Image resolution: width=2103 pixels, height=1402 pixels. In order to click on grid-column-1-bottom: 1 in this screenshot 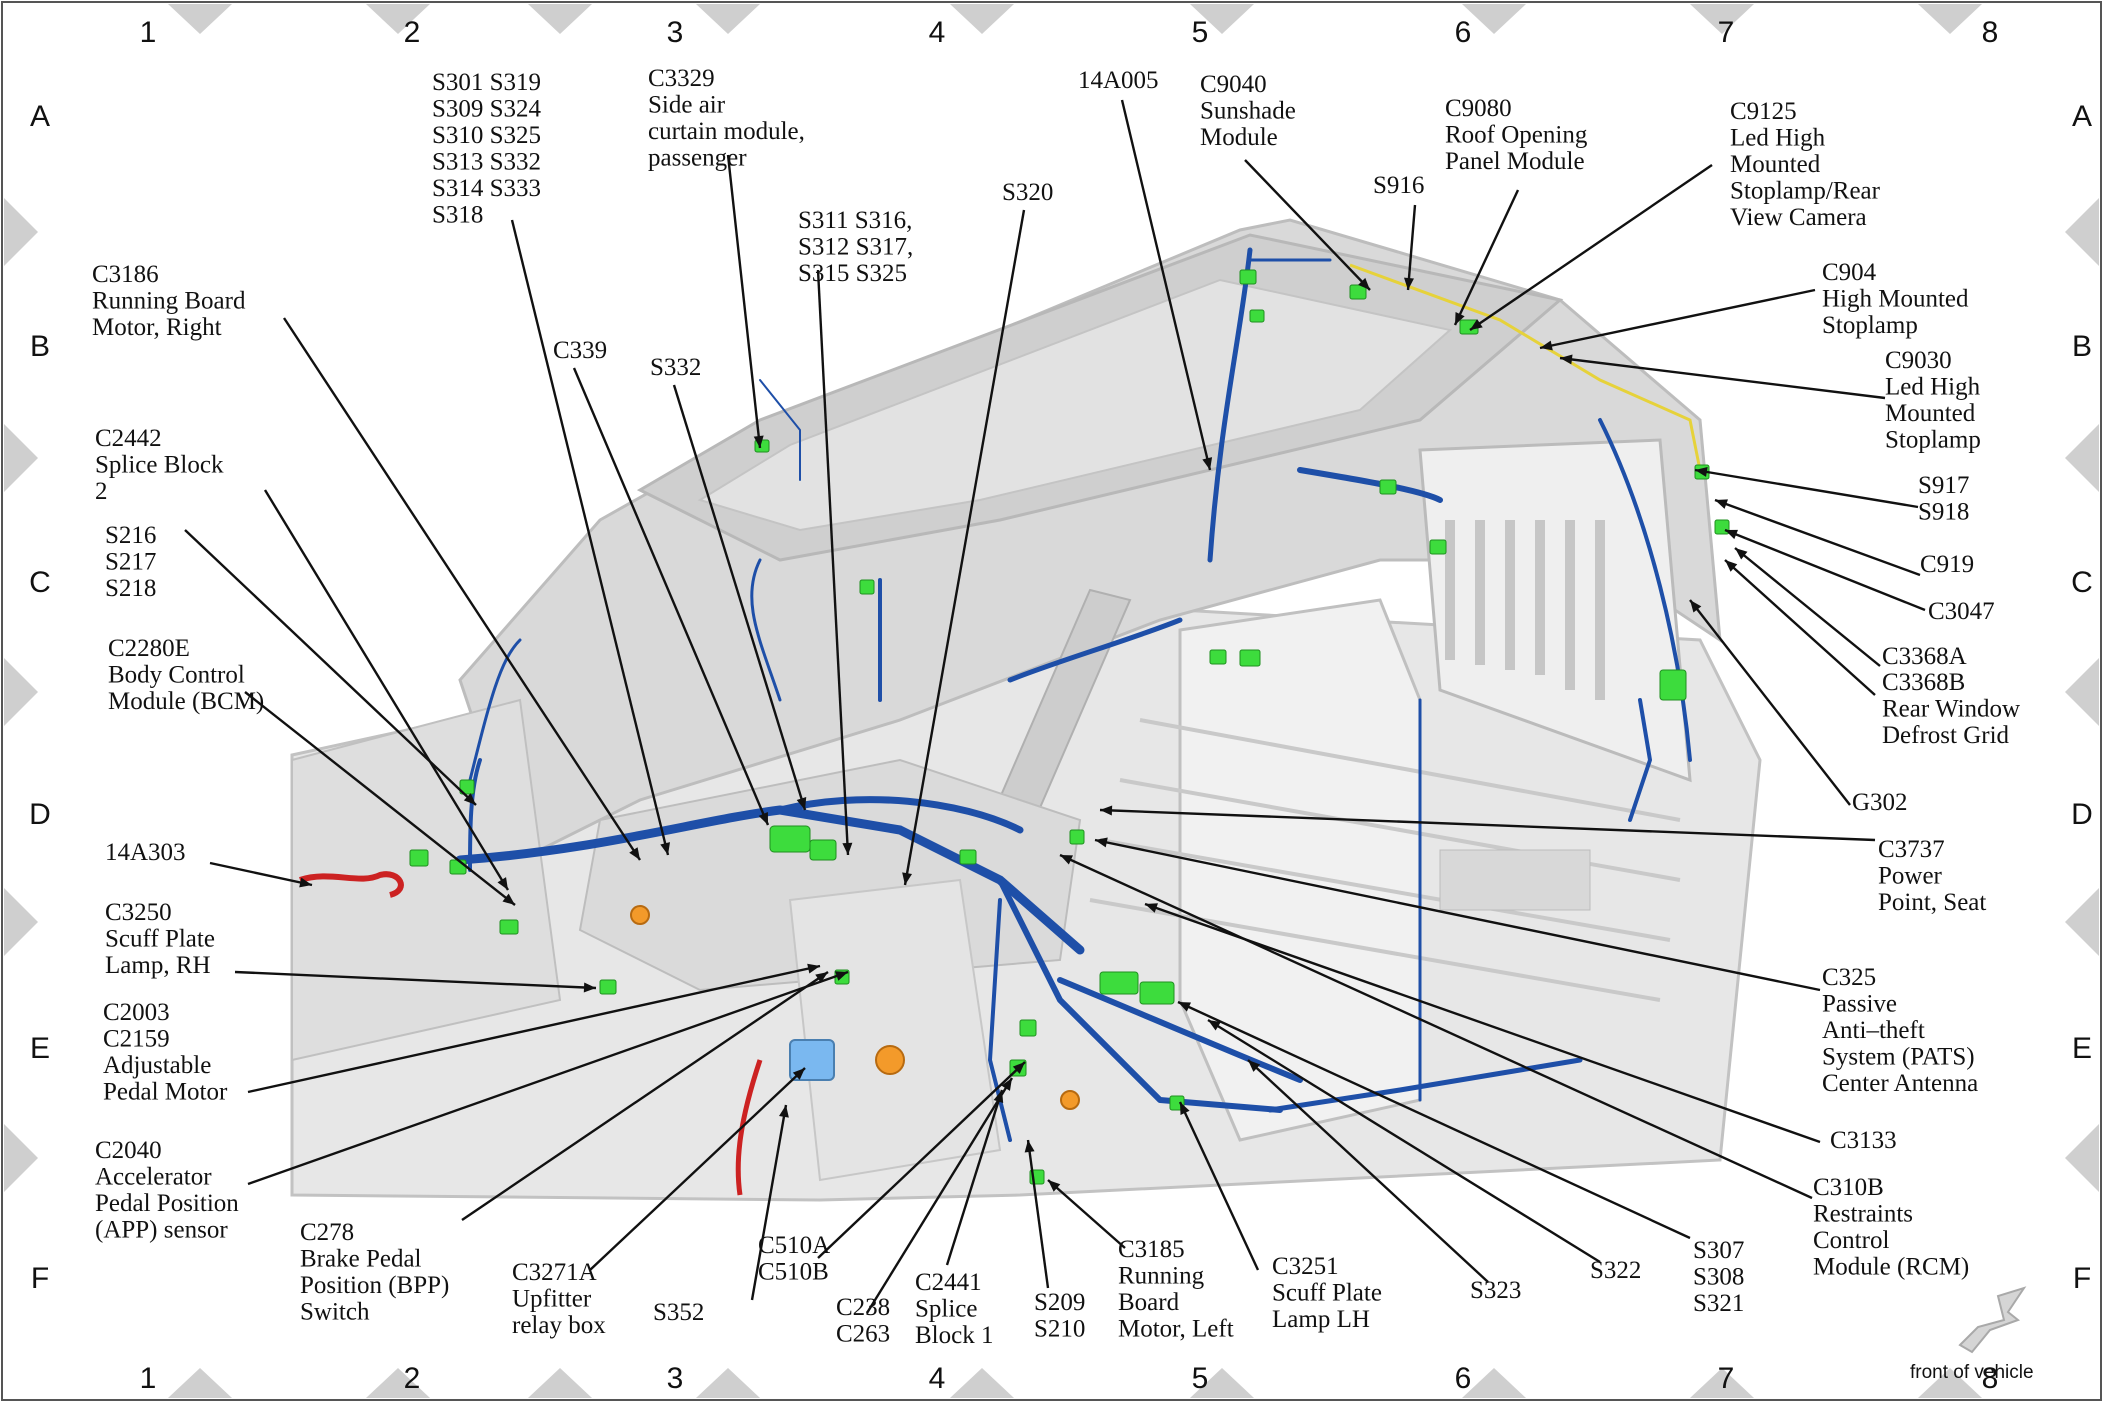, I will do `click(148, 1378)`.